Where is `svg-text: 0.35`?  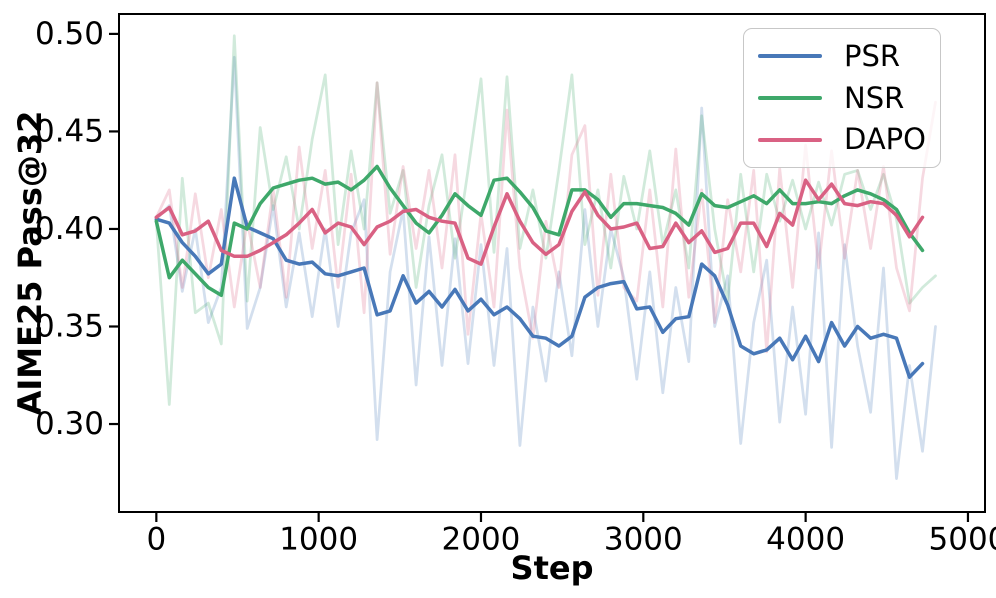 svg-text: 0.35 is located at coordinates (69, 326).